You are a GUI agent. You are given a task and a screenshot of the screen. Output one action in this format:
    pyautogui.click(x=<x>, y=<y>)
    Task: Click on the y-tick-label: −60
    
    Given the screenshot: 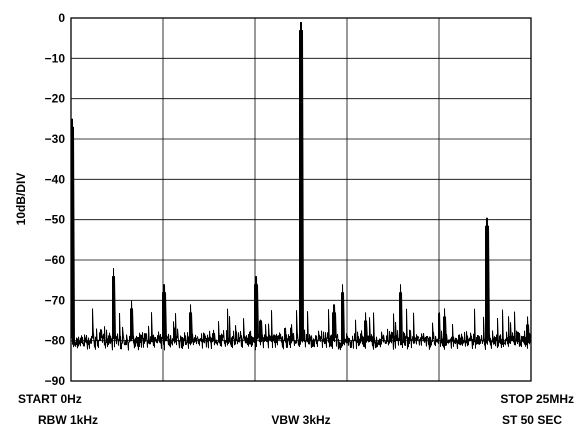 What is the action you would take?
    pyautogui.click(x=55, y=260)
    